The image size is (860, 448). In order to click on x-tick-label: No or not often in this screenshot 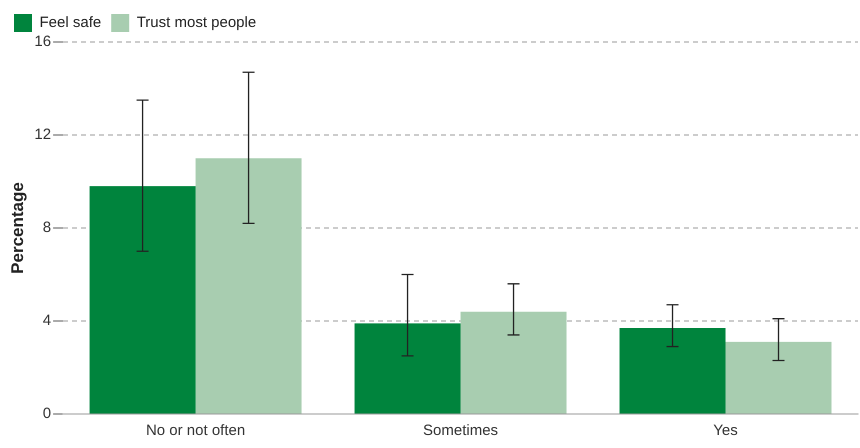, I will do `click(196, 431)`.